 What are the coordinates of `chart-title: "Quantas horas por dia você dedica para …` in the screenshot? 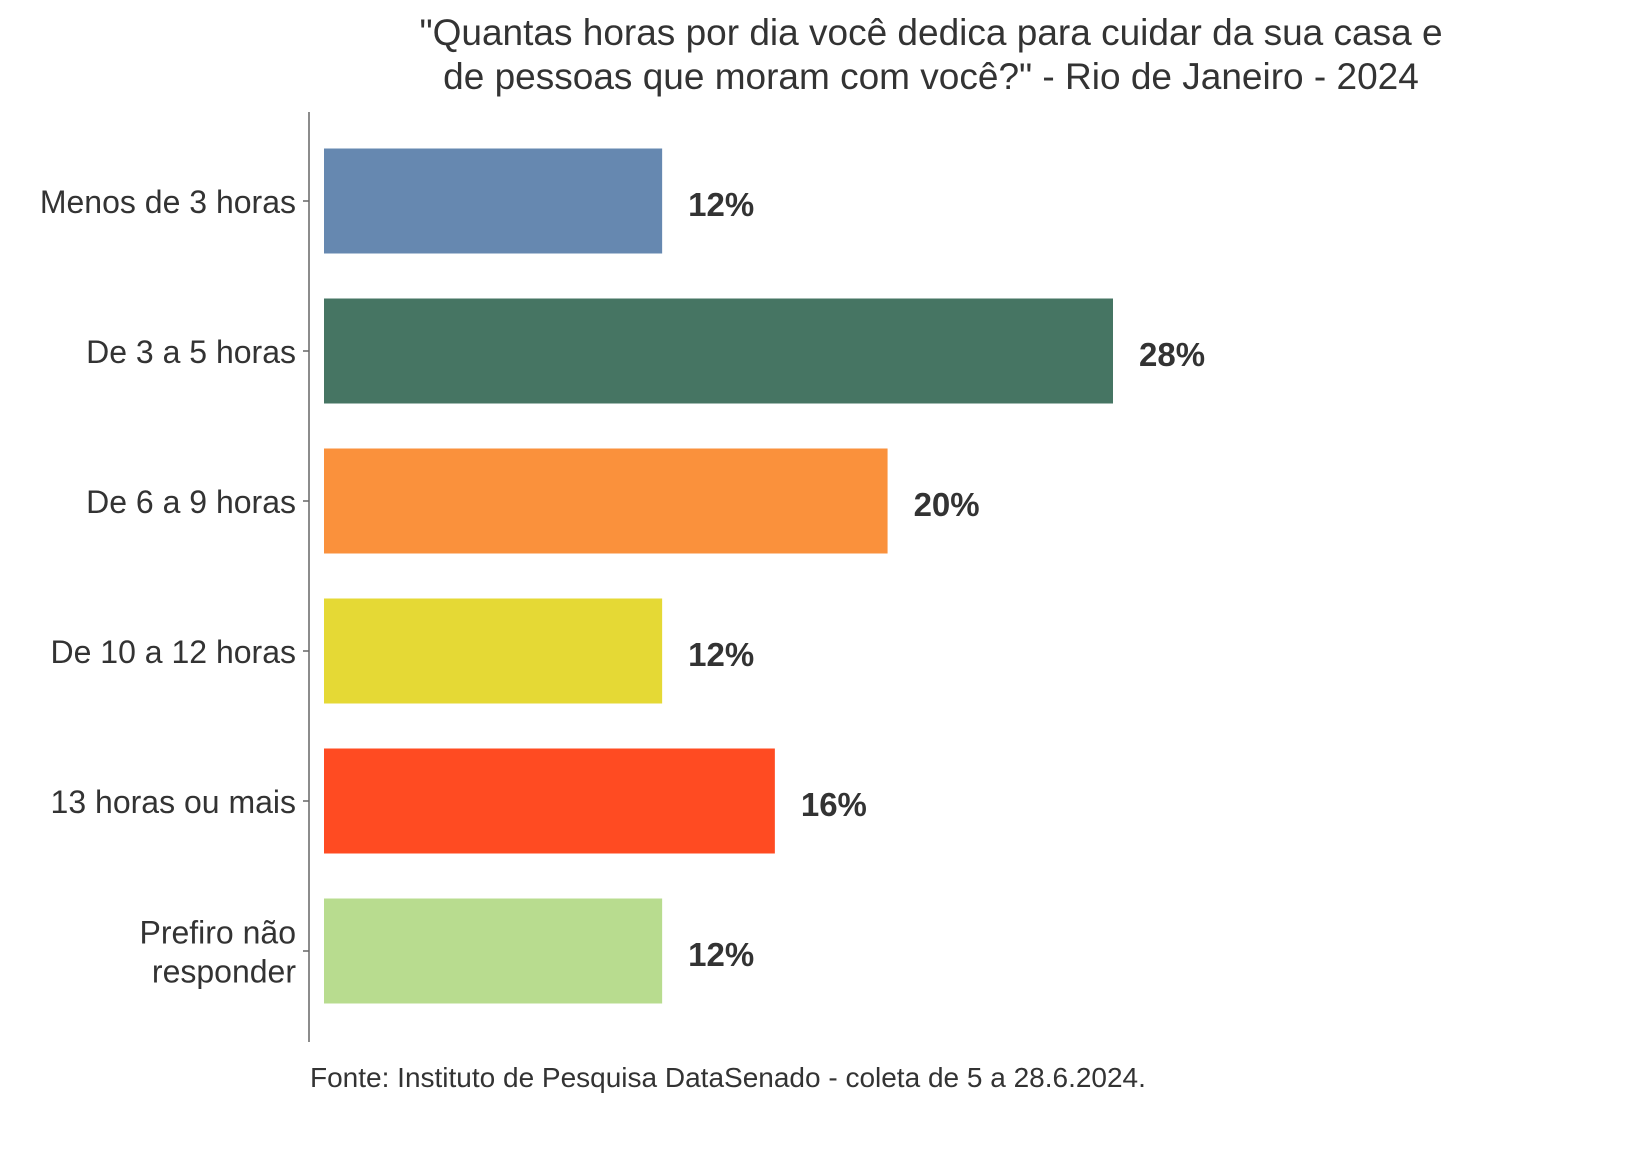 It's located at (930, 54).